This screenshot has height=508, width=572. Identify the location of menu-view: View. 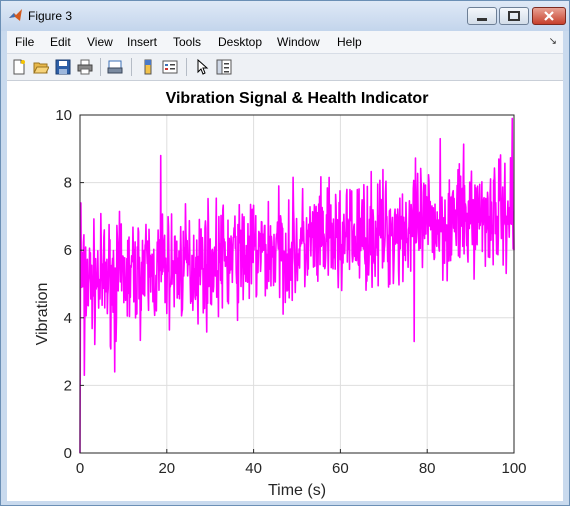
(100, 42).